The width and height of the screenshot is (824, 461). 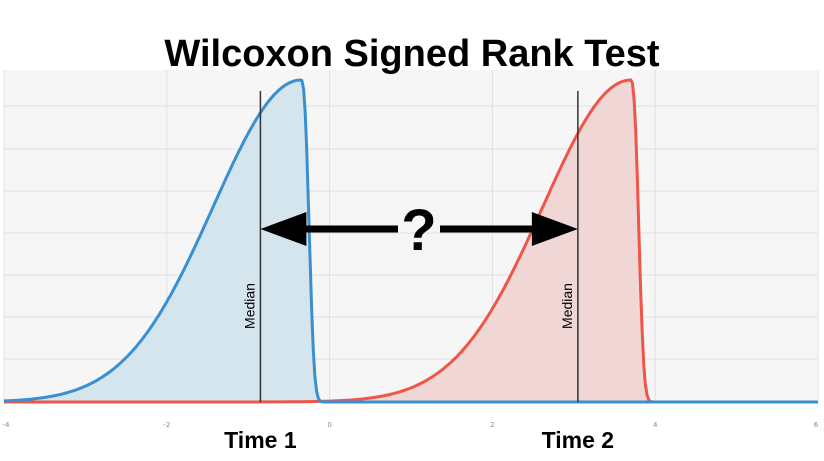 I want to click on x-tick-label: 4, so click(x=655, y=425).